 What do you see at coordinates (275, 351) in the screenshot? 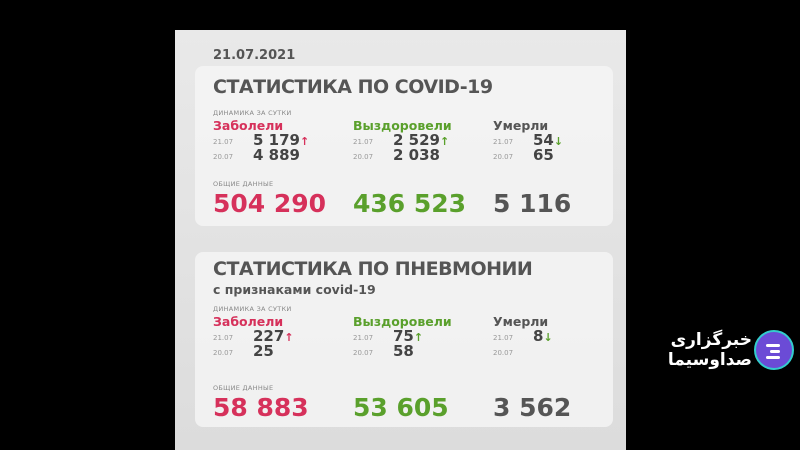
I see `daily-row: 20.07 25` at bounding box center [275, 351].